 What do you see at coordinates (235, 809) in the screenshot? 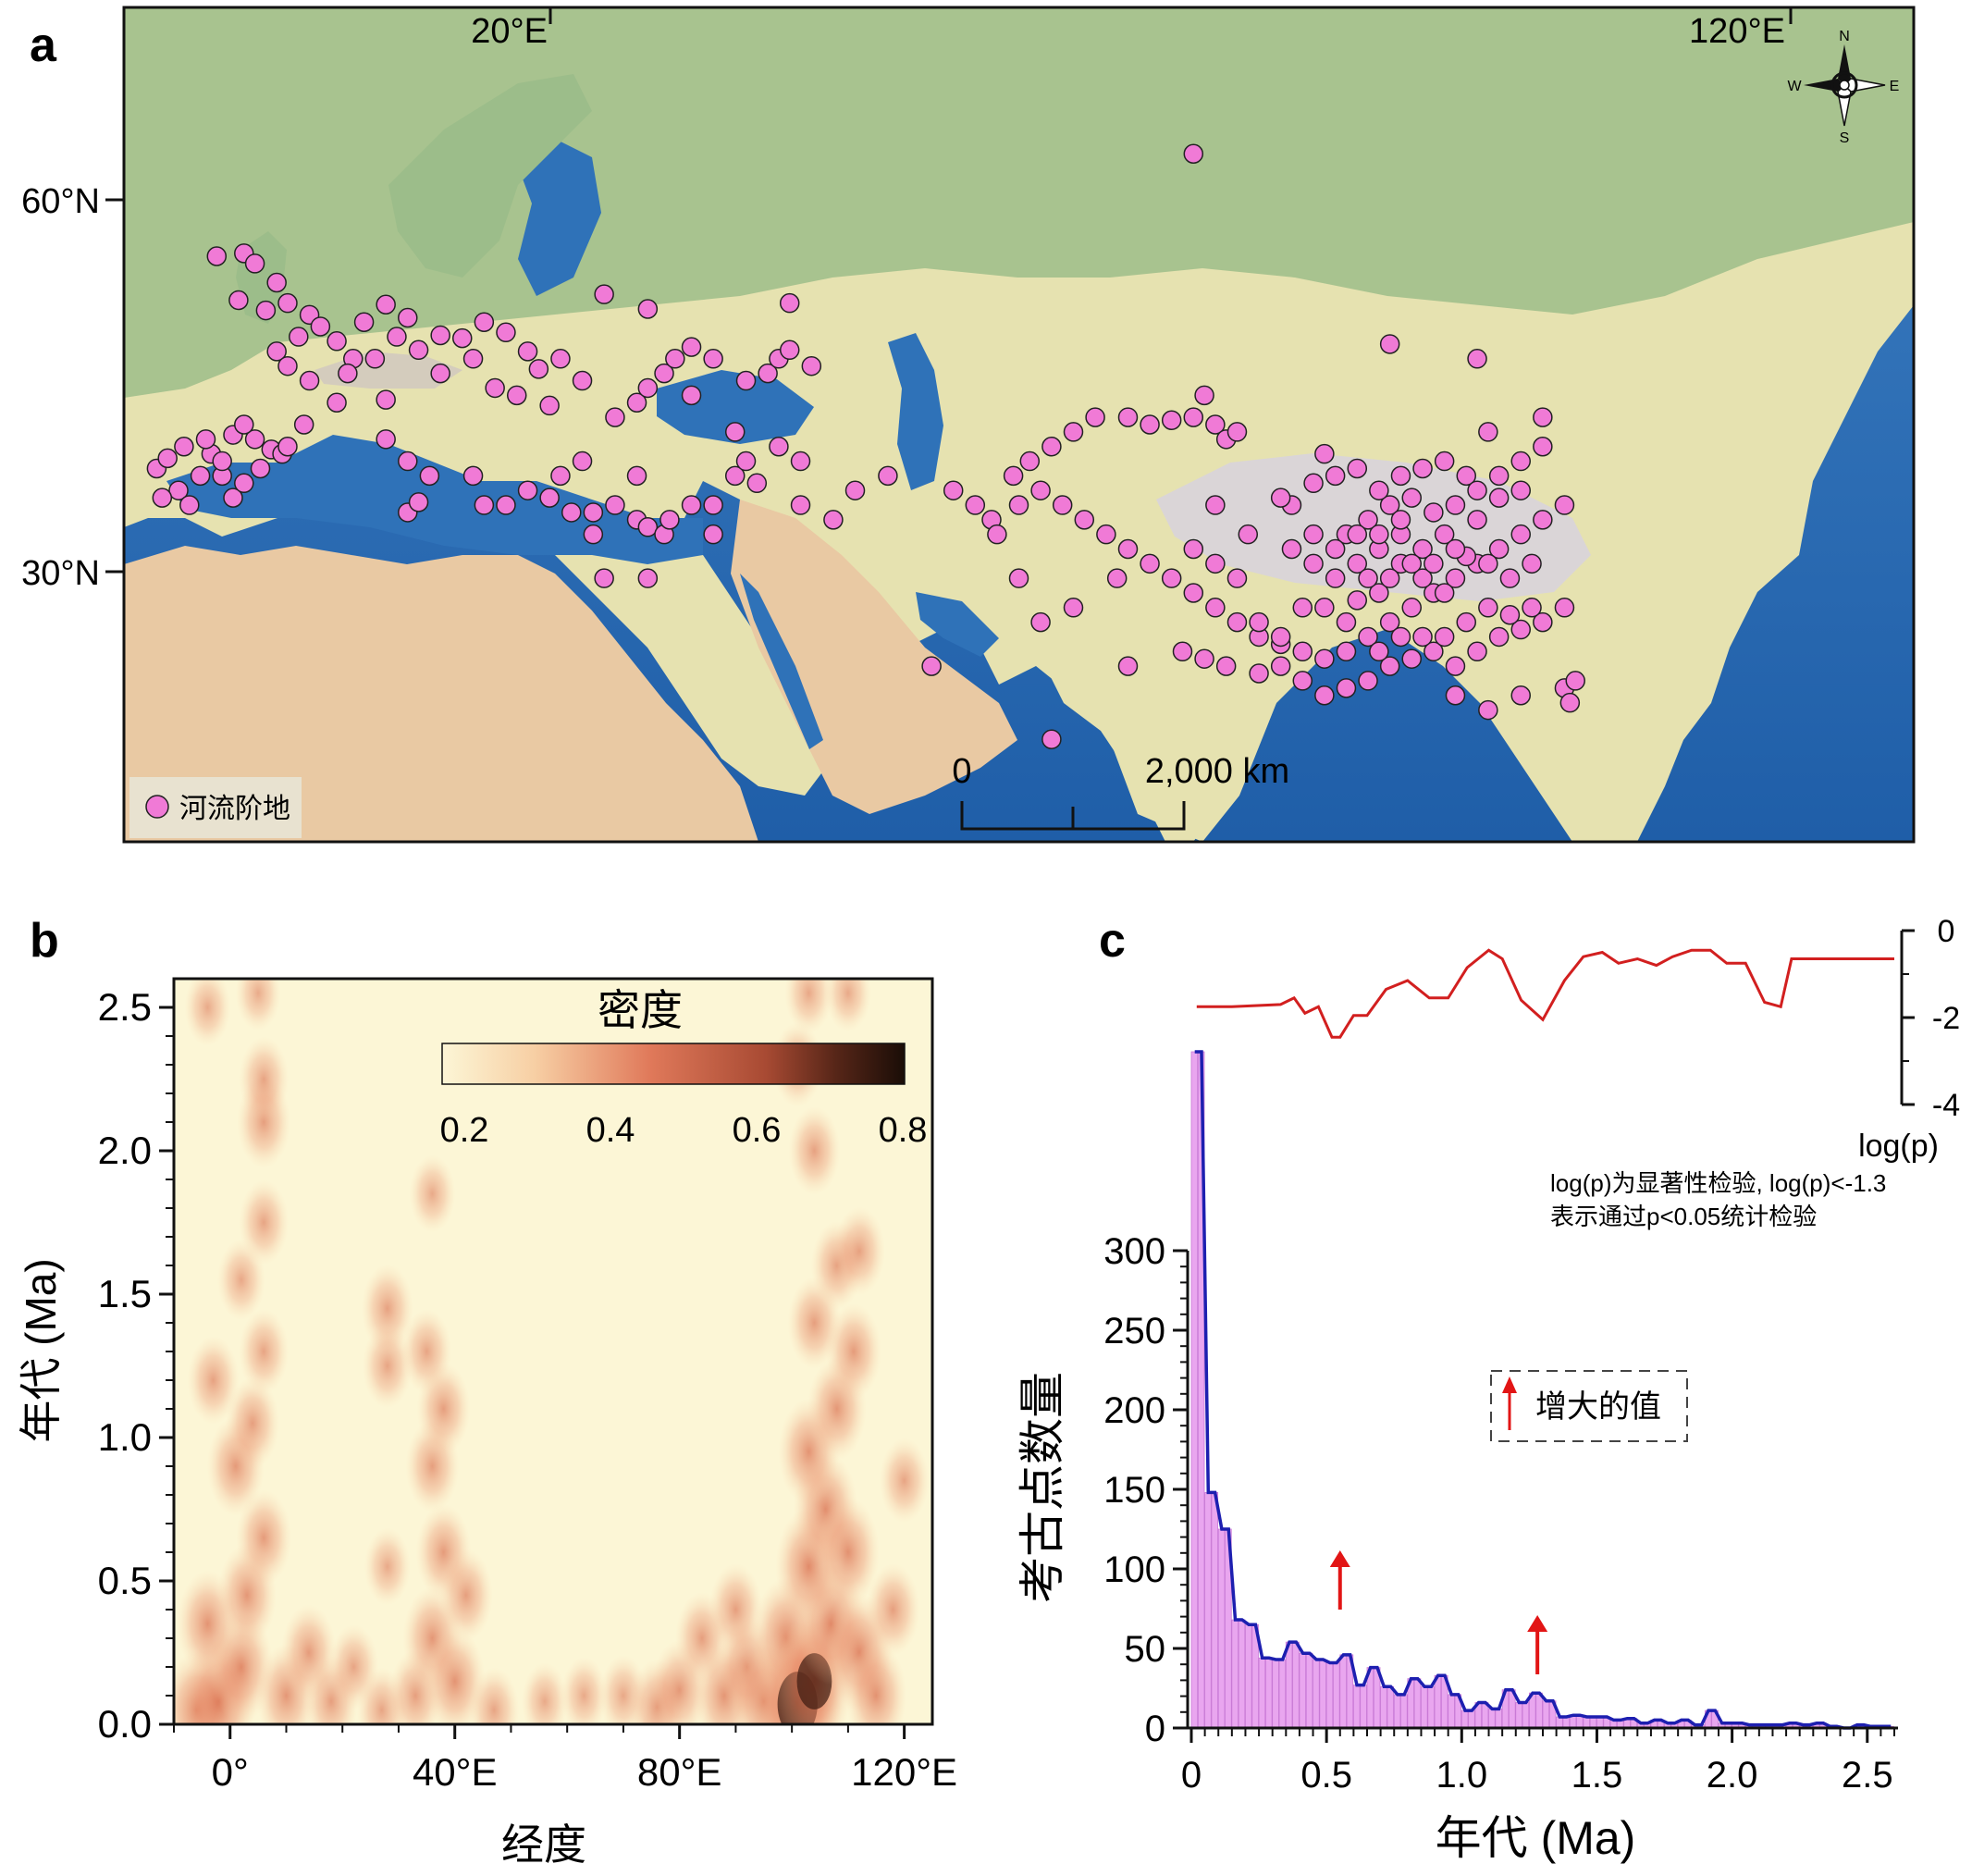
I see `legend-site-label: 河流阶地` at bounding box center [235, 809].